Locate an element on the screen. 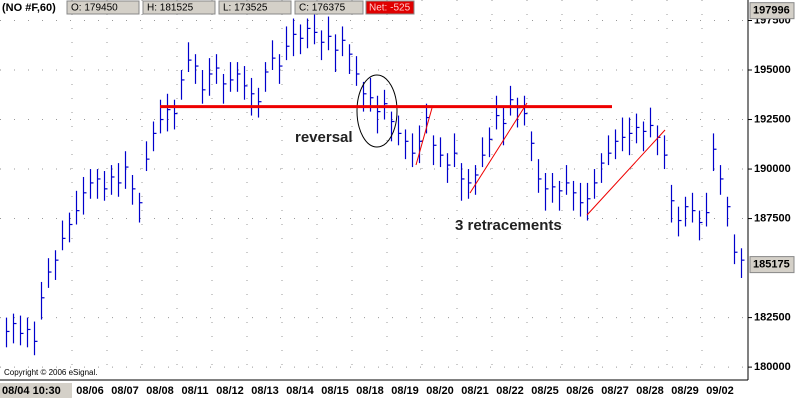  x-tick-label: 08/13 is located at coordinates (265, 391).